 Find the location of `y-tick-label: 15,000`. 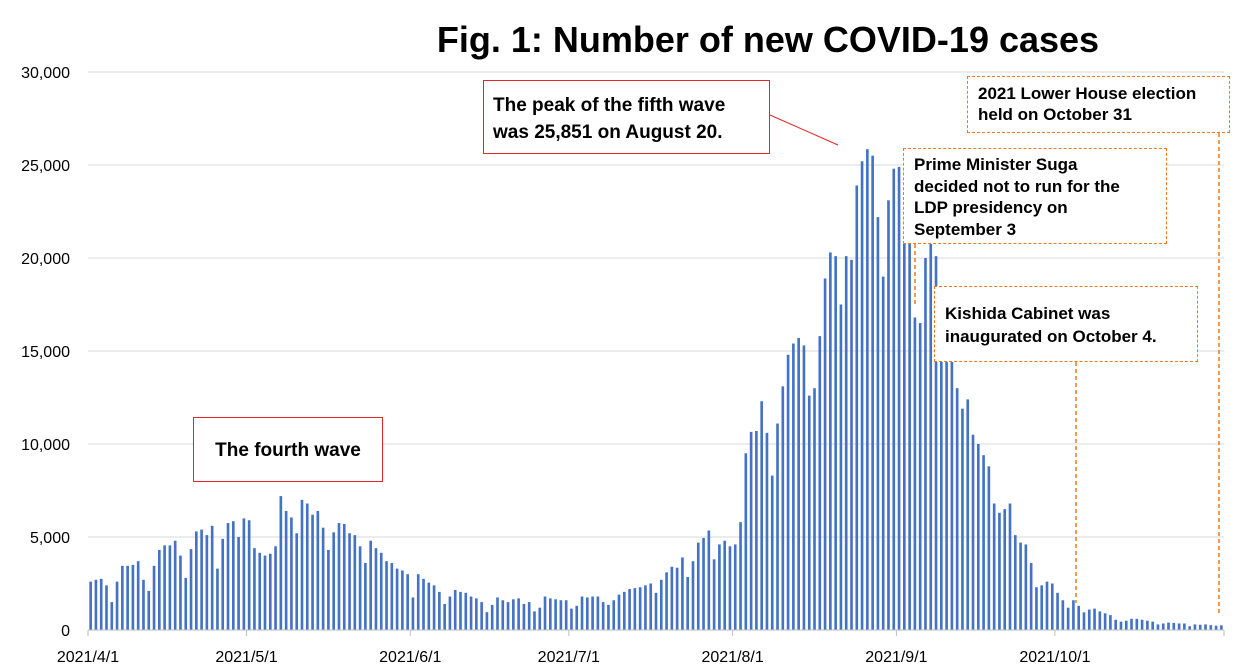

y-tick-label: 15,000 is located at coordinates (45, 352).